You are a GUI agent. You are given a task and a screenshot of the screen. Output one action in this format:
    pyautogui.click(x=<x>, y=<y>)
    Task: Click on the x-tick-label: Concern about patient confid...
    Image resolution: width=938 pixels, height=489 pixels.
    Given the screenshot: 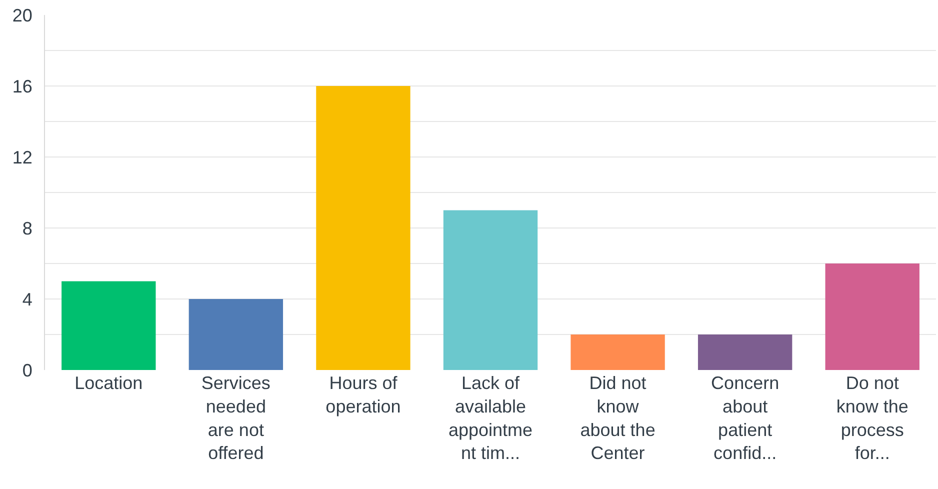 What is the action you would take?
    pyautogui.click(x=745, y=418)
    